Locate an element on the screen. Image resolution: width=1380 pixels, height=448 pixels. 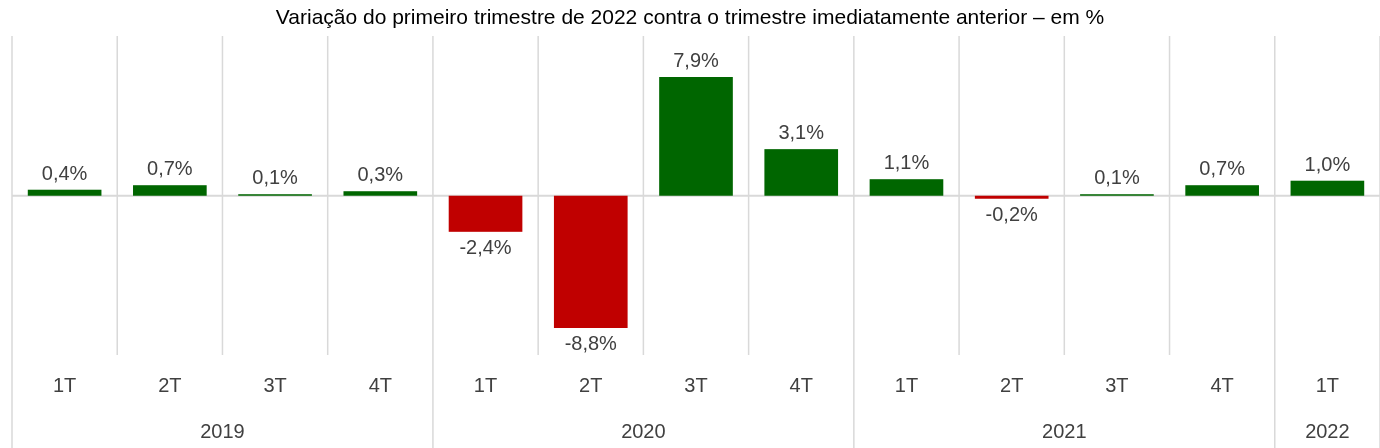
text: 2020 is located at coordinates (643, 431).